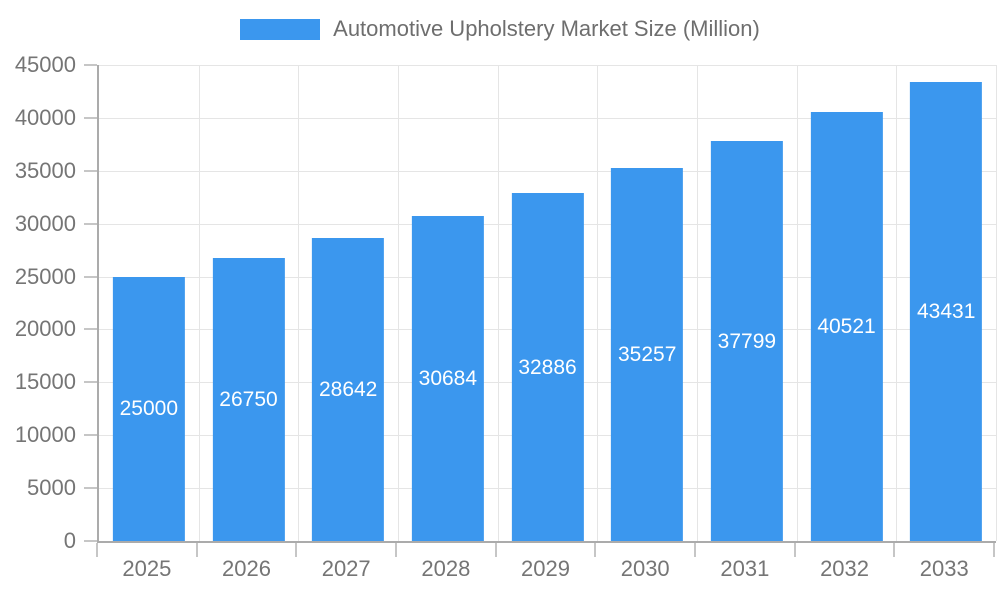 Image resolution: width=1000 pixels, height=600 pixels. I want to click on bar-category: 30684, so click(448, 303).